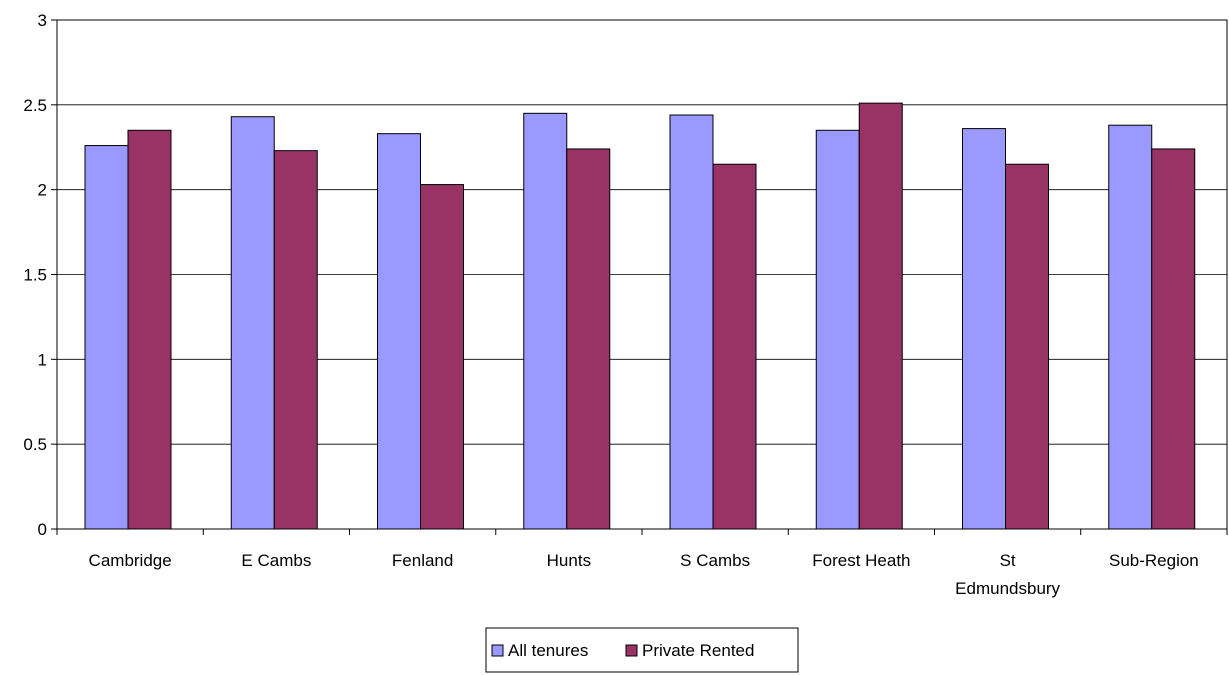  Describe the element at coordinates (42, 190) in the screenshot. I see `y-tick-label: 2` at that location.